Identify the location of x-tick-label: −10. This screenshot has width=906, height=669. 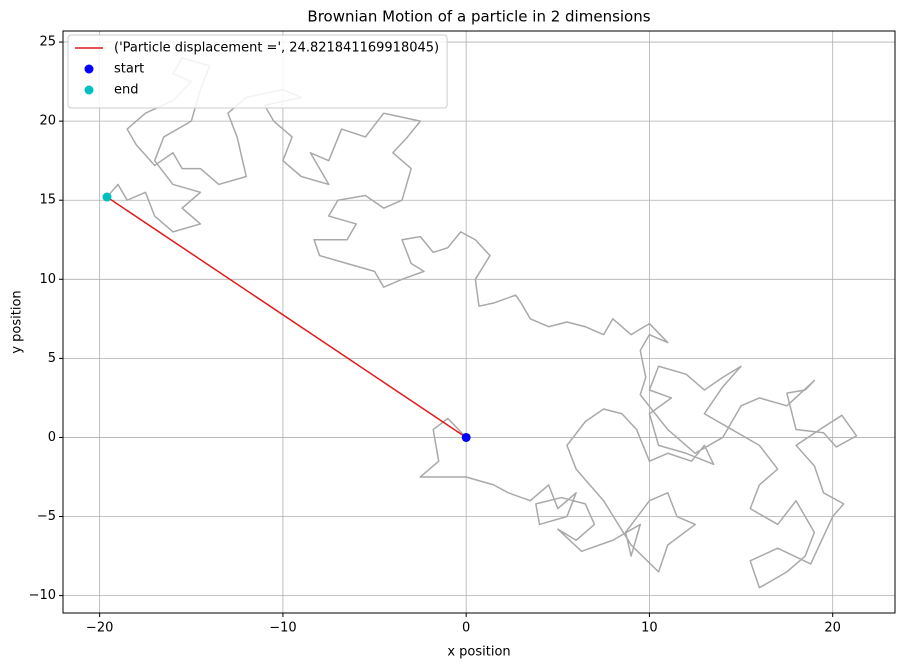
(282, 628).